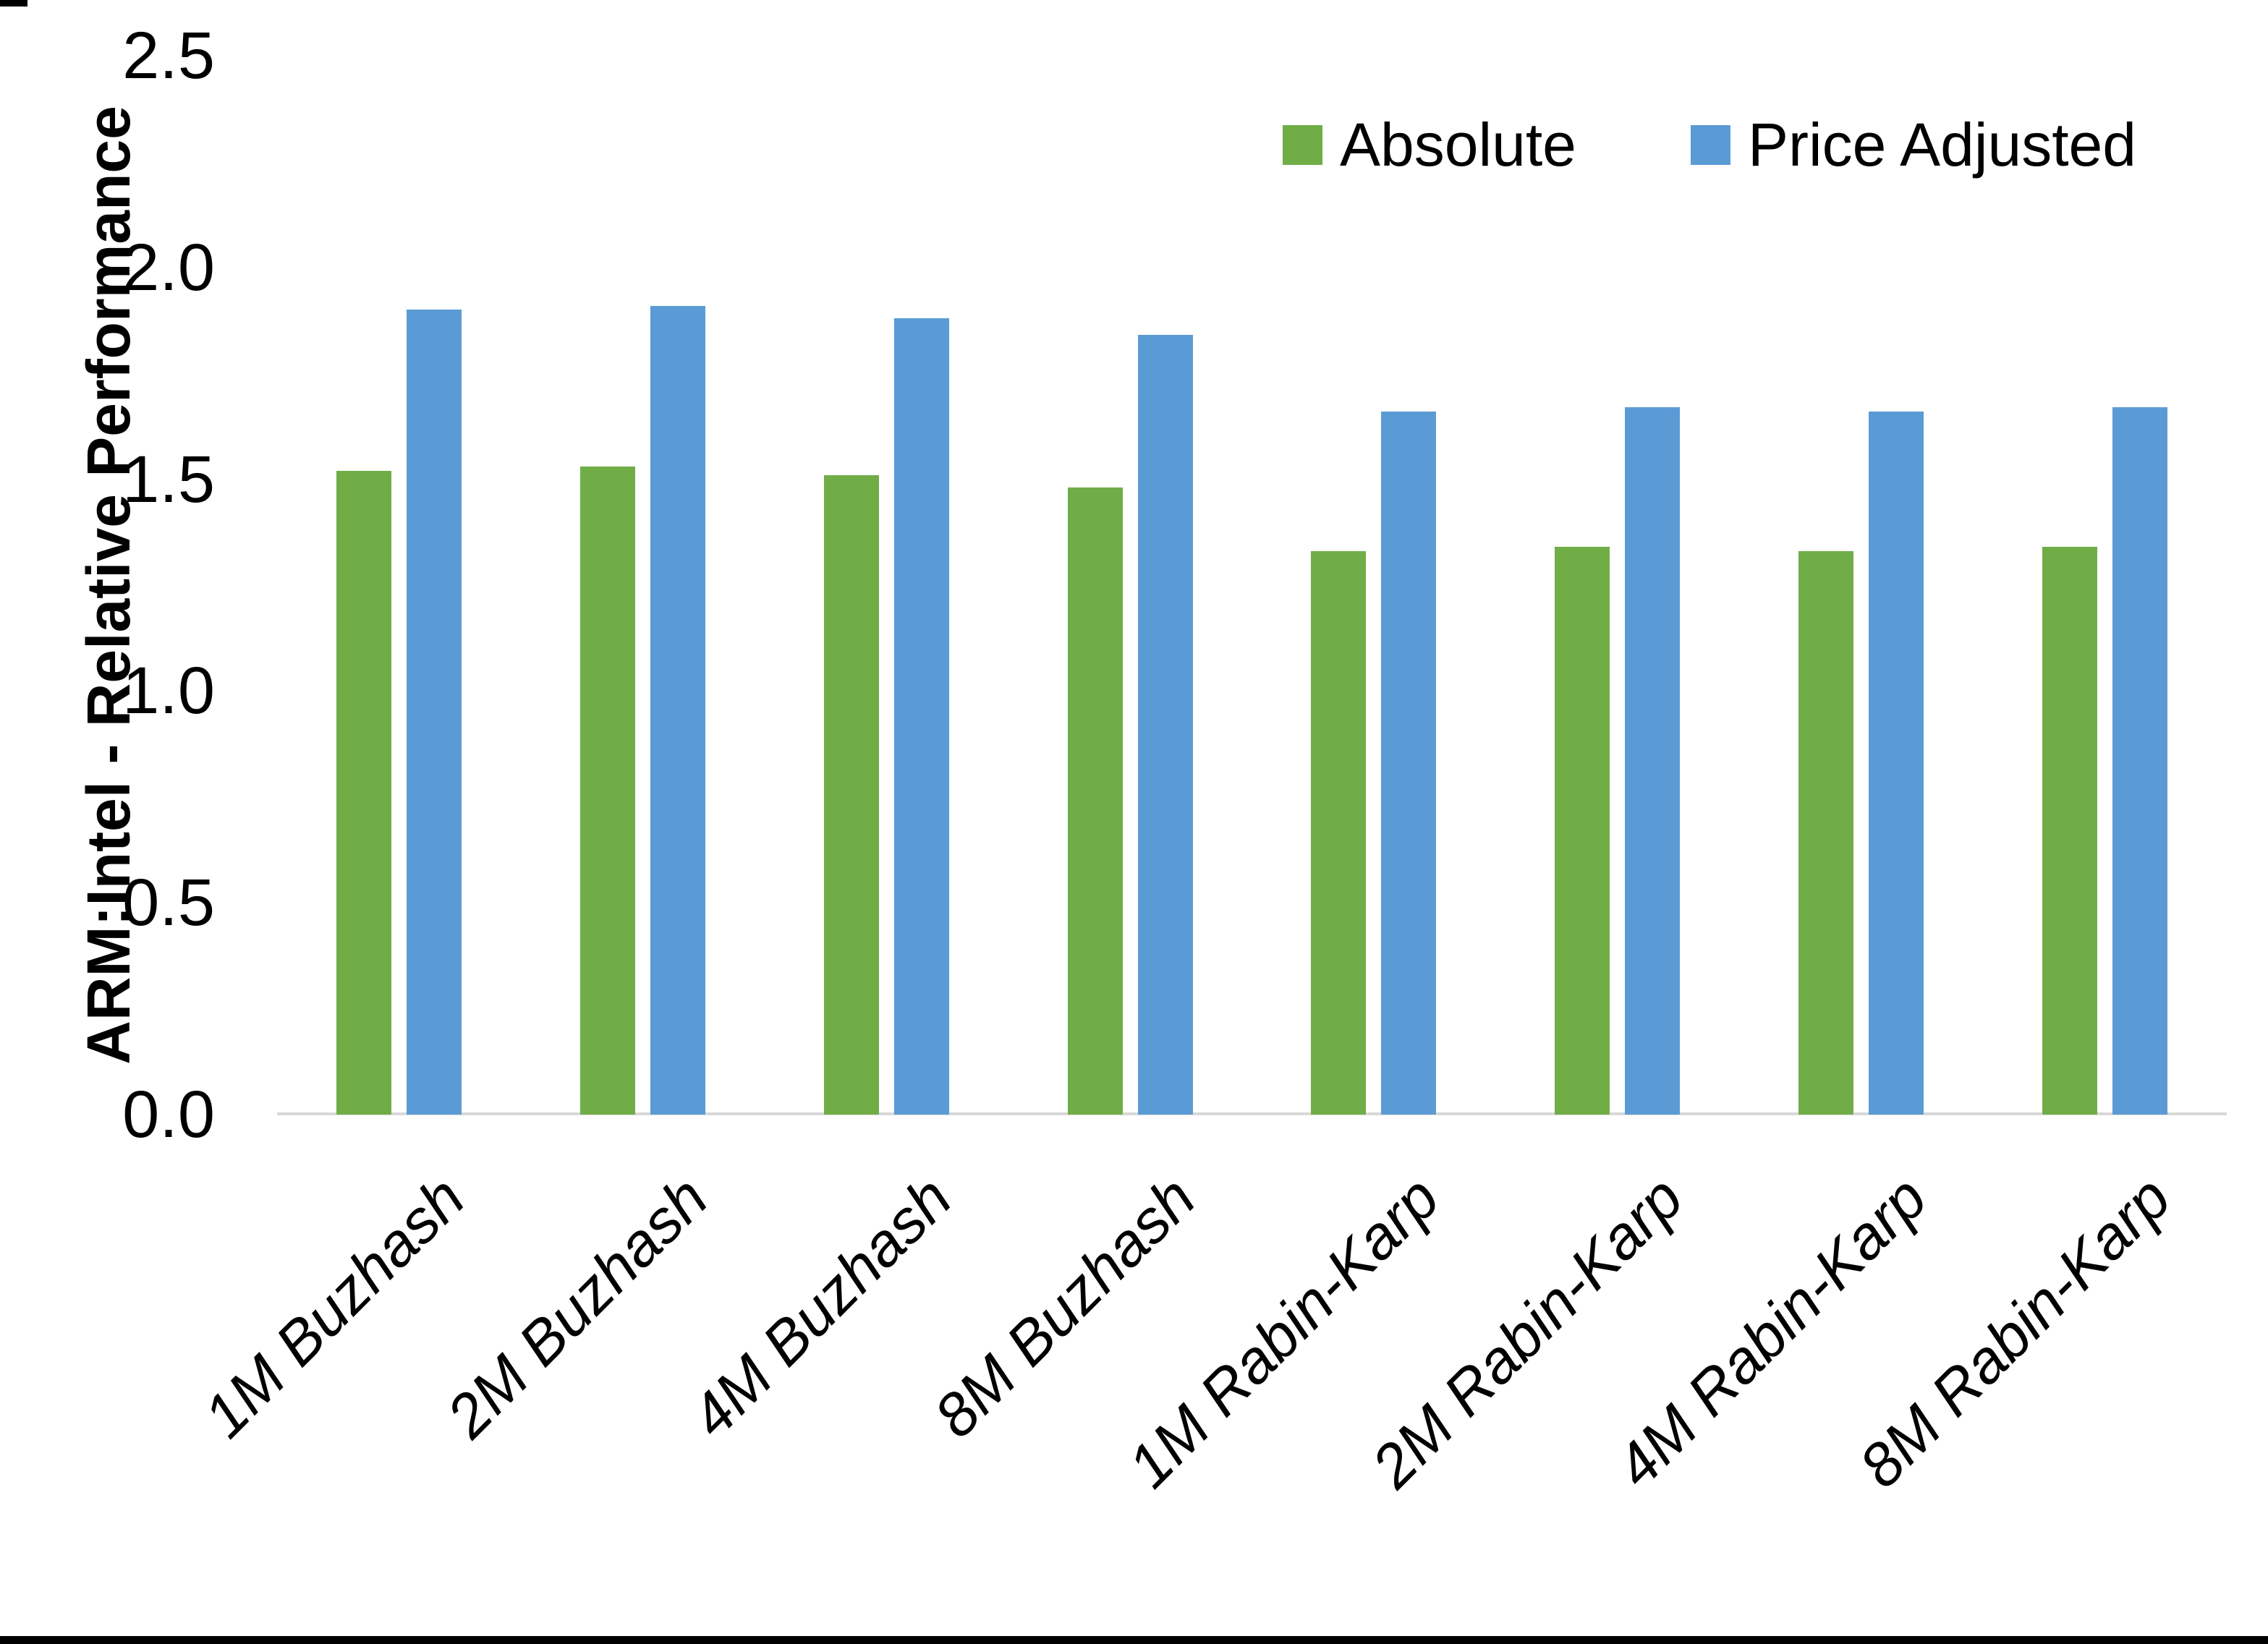 The height and width of the screenshot is (1644, 2268). I want to click on legend-item-absolute: Absolute, so click(1429, 145).